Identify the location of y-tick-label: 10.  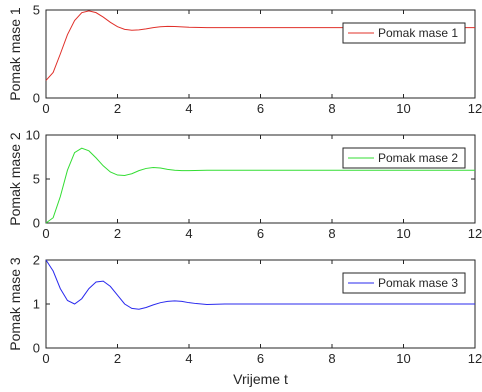
(33, 135).